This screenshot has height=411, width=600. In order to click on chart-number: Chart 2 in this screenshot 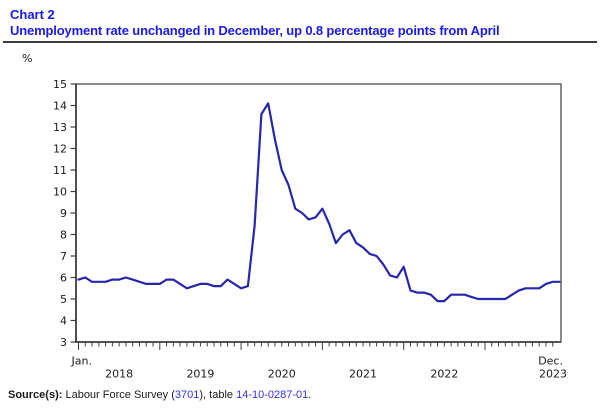, I will do `click(32, 14)`.